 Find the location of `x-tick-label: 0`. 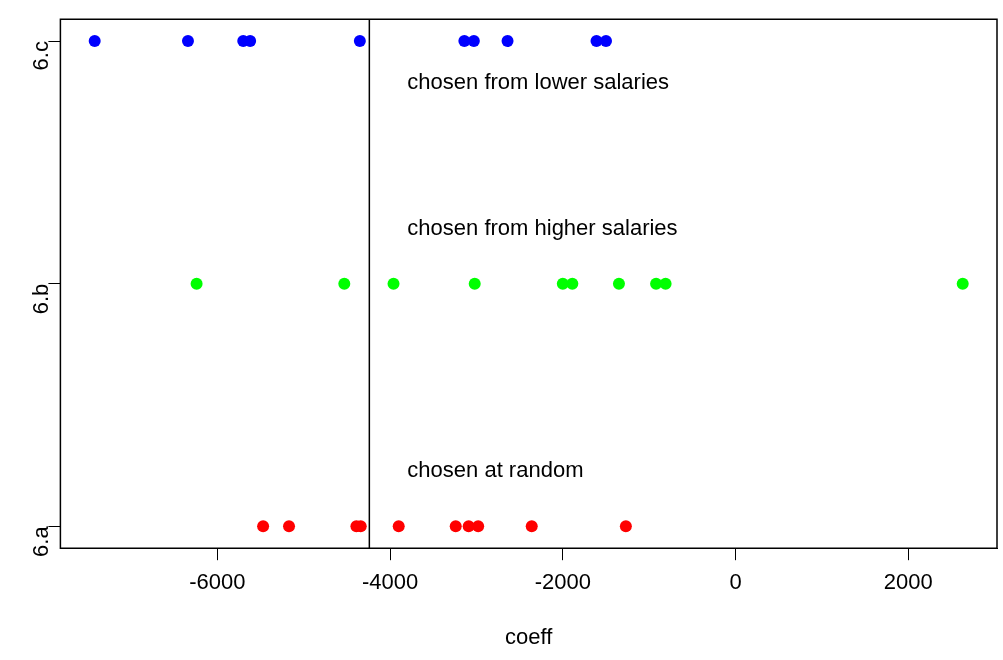

x-tick-label: 0 is located at coordinates (735, 582).